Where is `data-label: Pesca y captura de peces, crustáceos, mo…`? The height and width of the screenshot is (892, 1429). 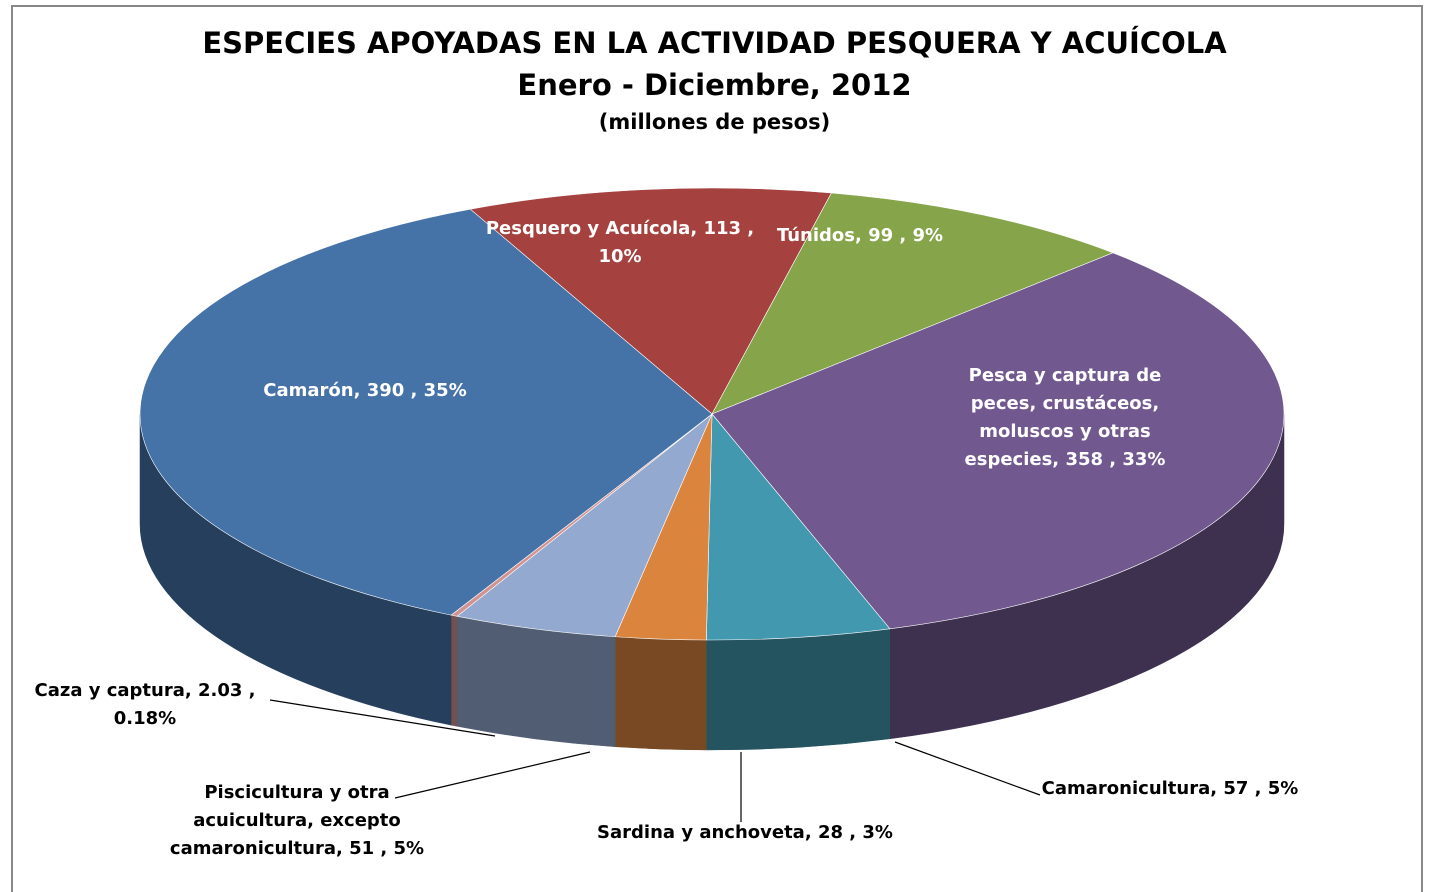 data-label: Pesca y captura de peces, crustáceos, mo… is located at coordinates (1065, 418).